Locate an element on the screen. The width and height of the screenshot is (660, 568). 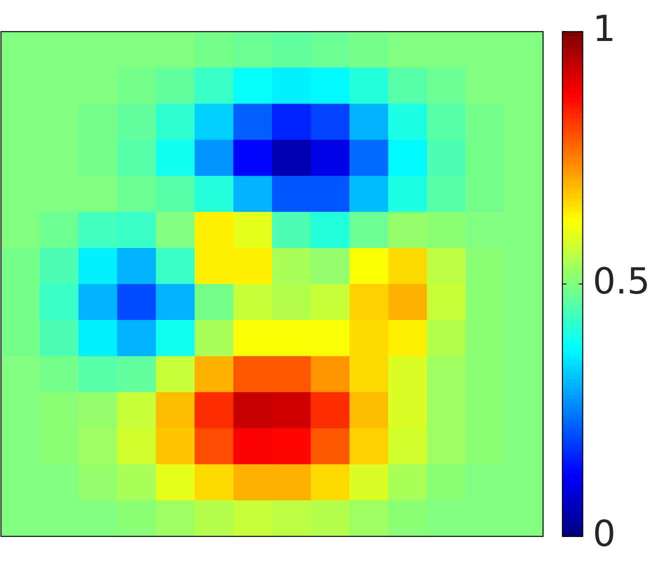
color-bar-label: 1 is located at coordinates (604, 29).